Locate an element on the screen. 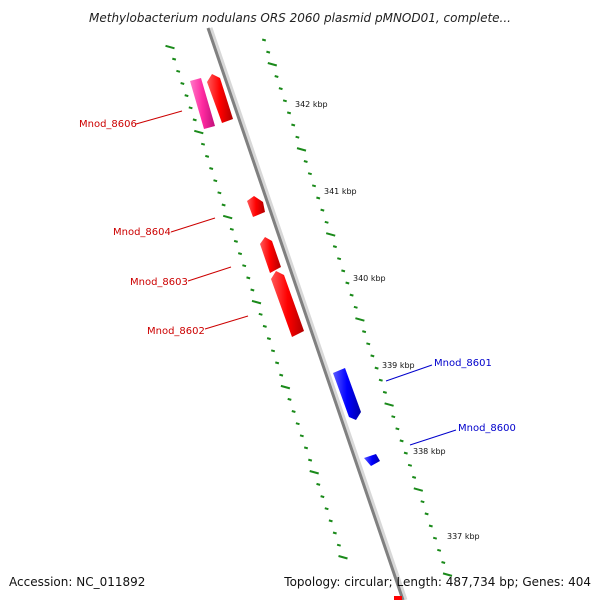 The width and height of the screenshot is (600, 600). gene-mnod-8600: Mnod_8600 is located at coordinates (440, 444).